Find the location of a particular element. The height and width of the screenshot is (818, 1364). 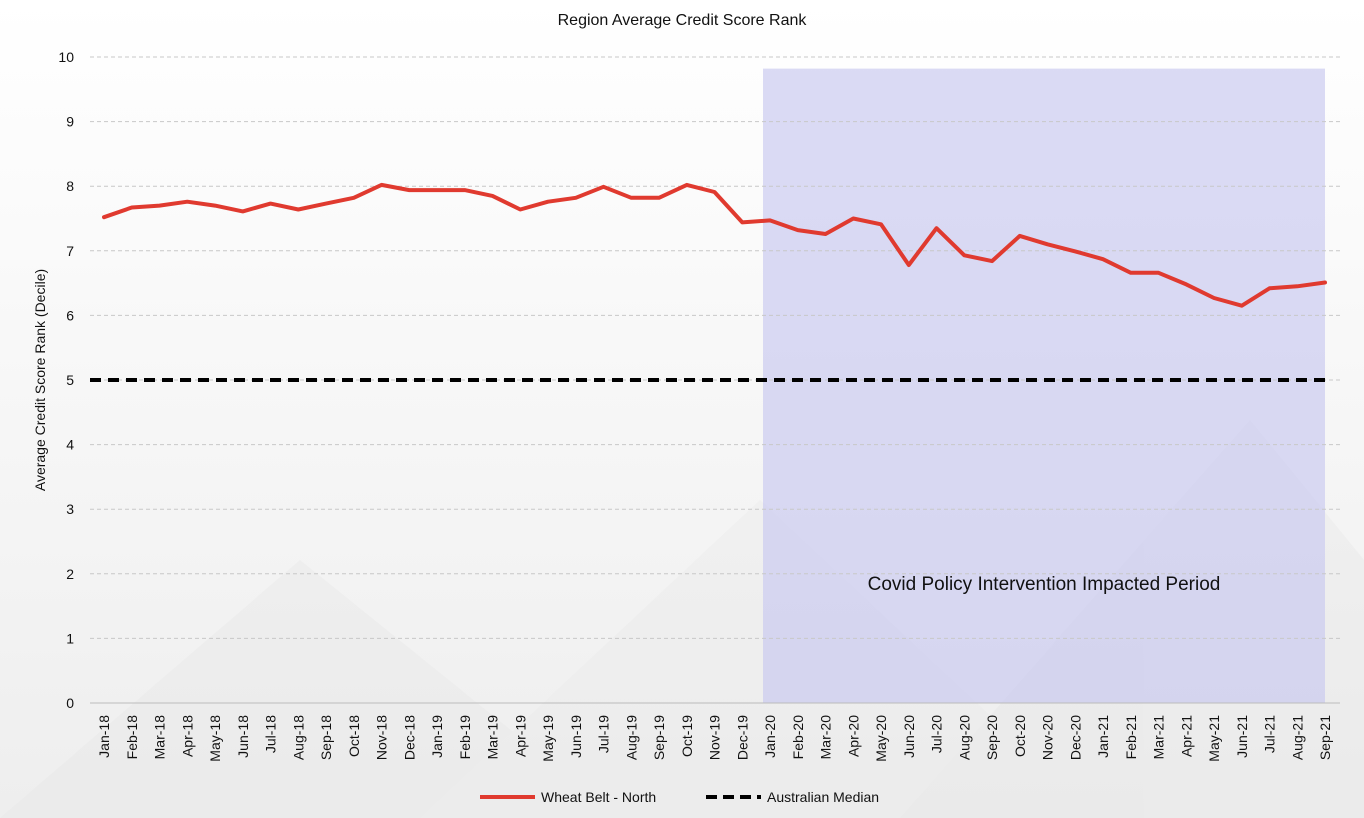

x-tick-label: Mar-18 is located at coordinates (160, 737).